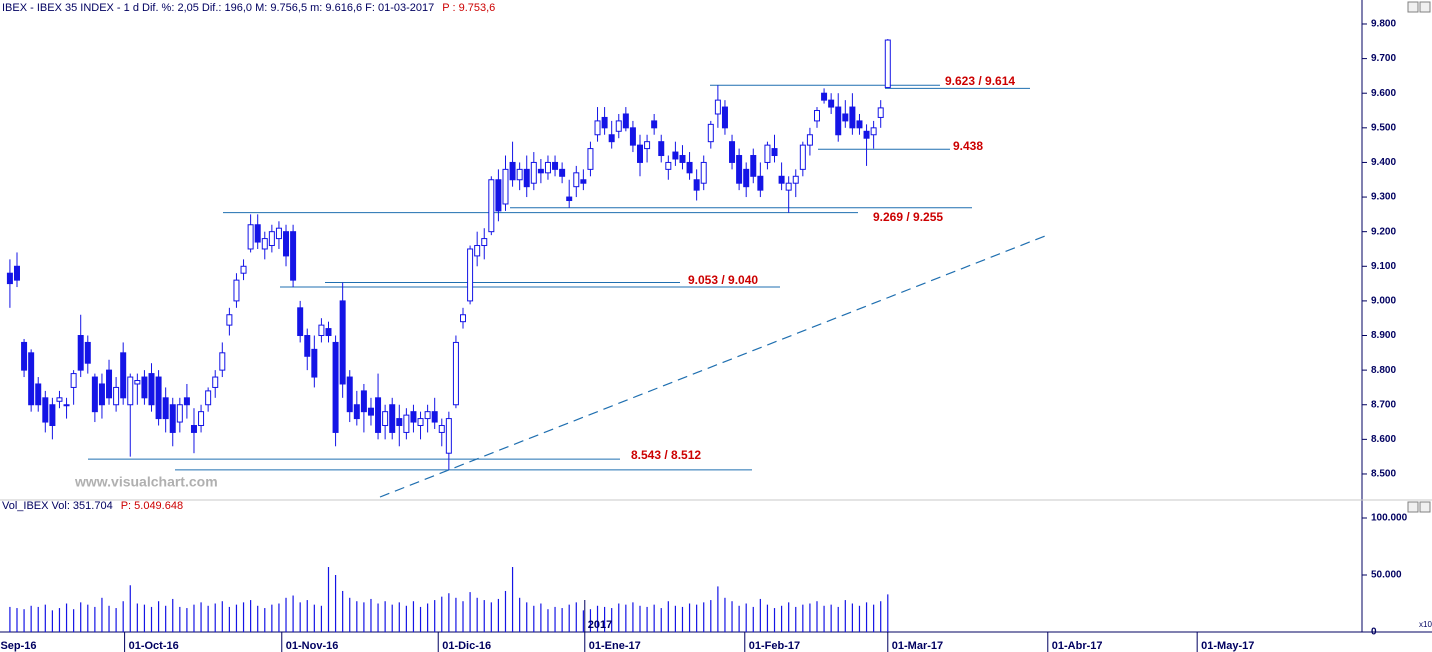 Image resolution: width=1432 pixels, height=652 pixels. I want to click on x-tick-label: 01-Ene-17, so click(615, 646).